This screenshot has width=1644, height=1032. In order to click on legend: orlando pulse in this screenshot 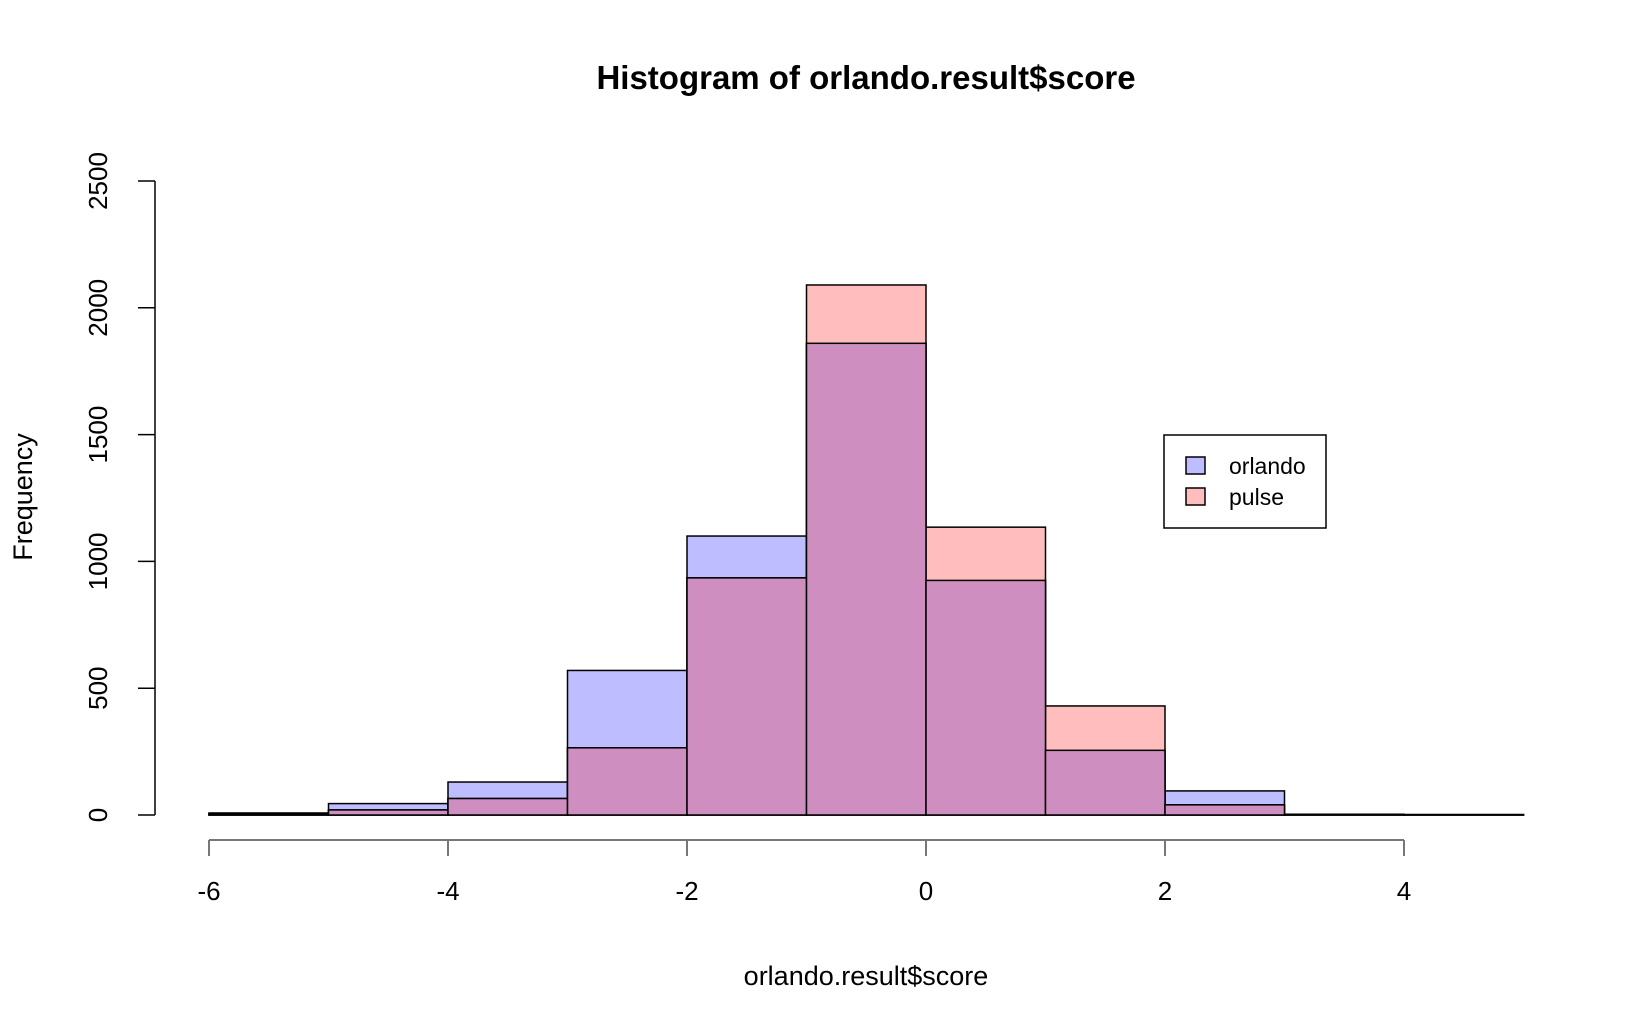, I will do `click(1245, 481)`.